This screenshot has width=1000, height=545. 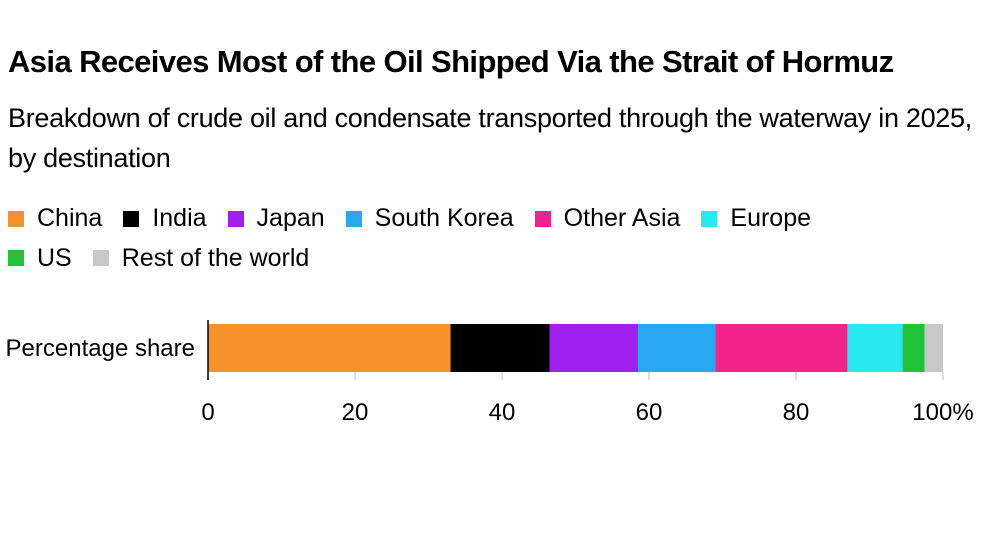 I want to click on legend-item: Other Asia, so click(x=607, y=218).